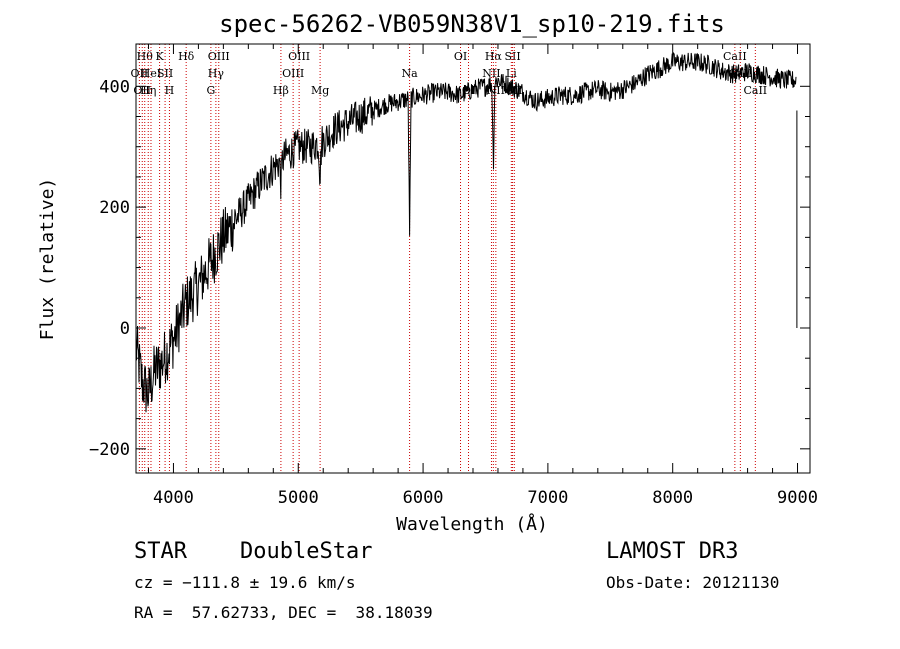 The image size is (900, 649). Describe the element at coordinates (547, 498) in the screenshot. I see `x-tick-label: 7000` at that location.